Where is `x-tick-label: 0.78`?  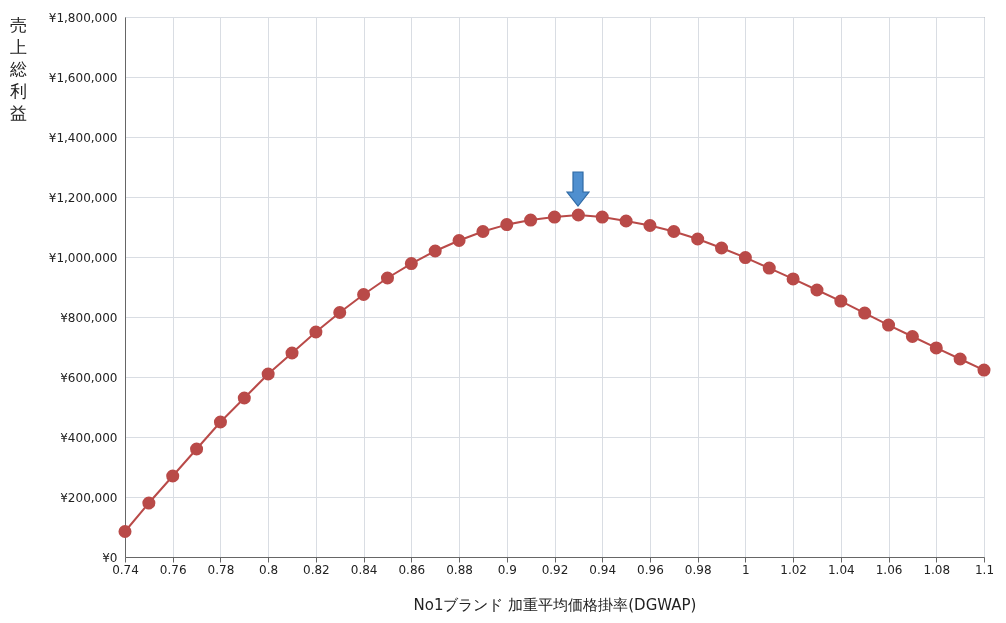
x-tick-label: 0.78 is located at coordinates (221, 569).